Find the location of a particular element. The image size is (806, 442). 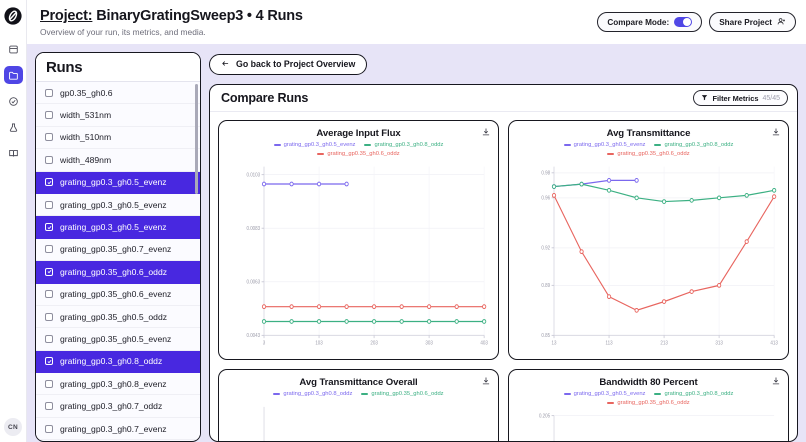

chart-plot-area: 0.205 is located at coordinates (648, 425).